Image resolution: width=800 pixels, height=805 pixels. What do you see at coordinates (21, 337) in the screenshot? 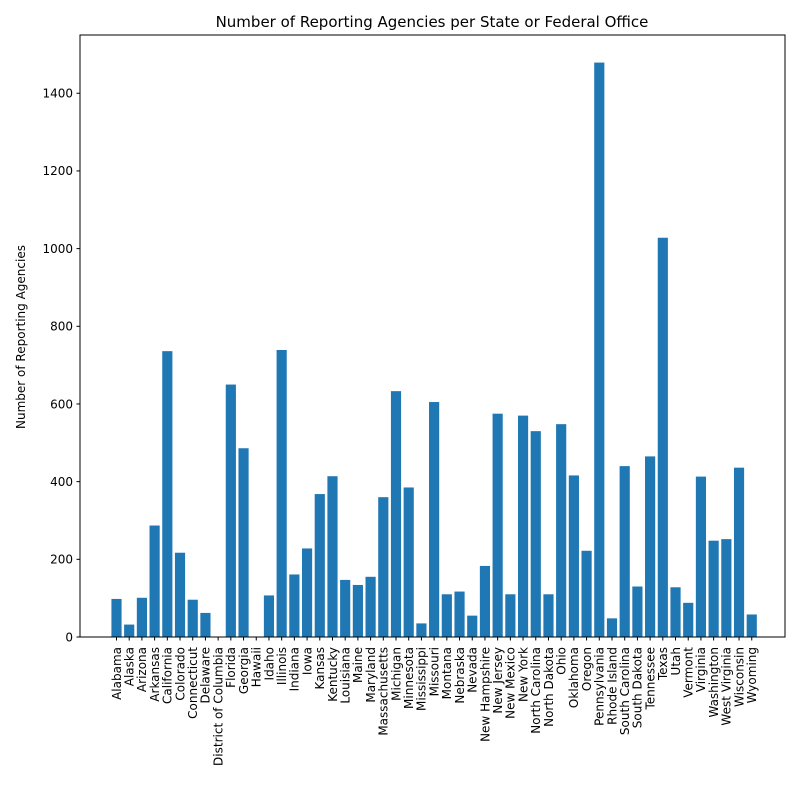
I see `y-axis-label: Number of Reporting Agencies` at bounding box center [21, 337].